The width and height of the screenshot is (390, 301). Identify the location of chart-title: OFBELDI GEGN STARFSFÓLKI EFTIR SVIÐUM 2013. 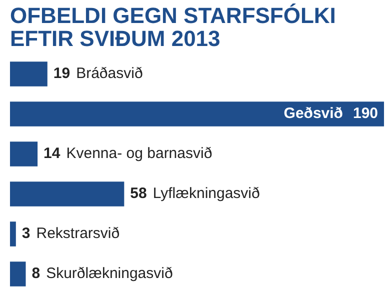
(173, 27).